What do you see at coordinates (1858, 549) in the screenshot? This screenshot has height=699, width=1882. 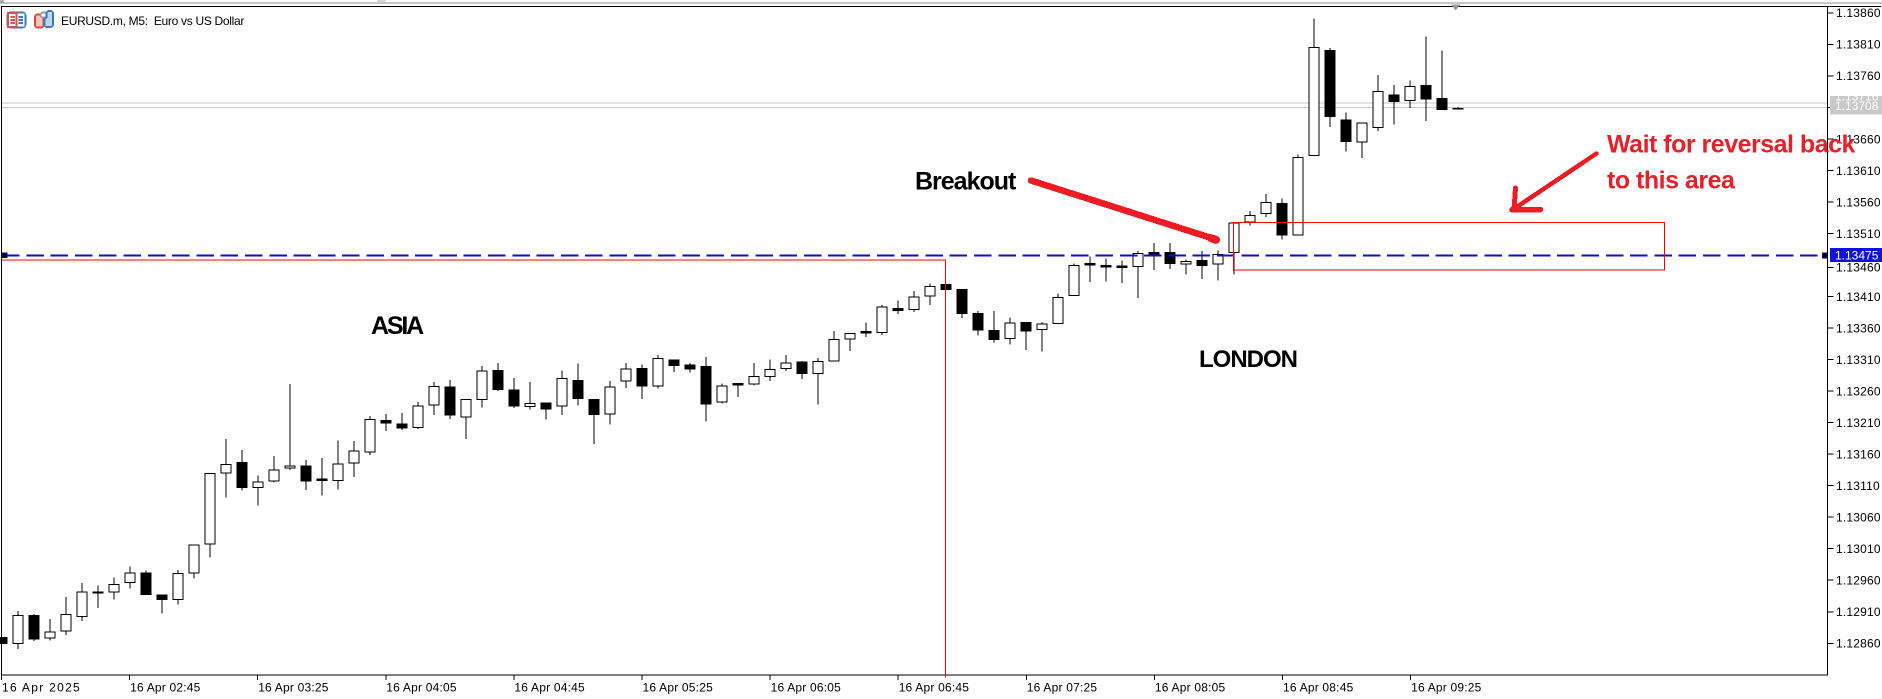 I see `svg-text: 1.13010` at bounding box center [1858, 549].